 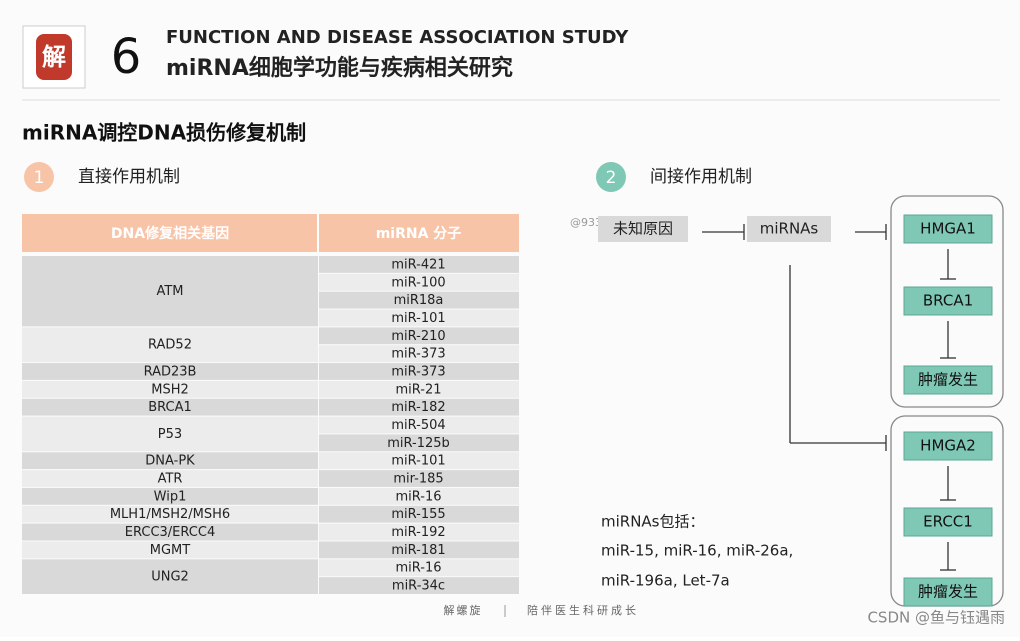 I want to click on footer-right: 陪伴医生科研成长, so click(x=583, y=610).